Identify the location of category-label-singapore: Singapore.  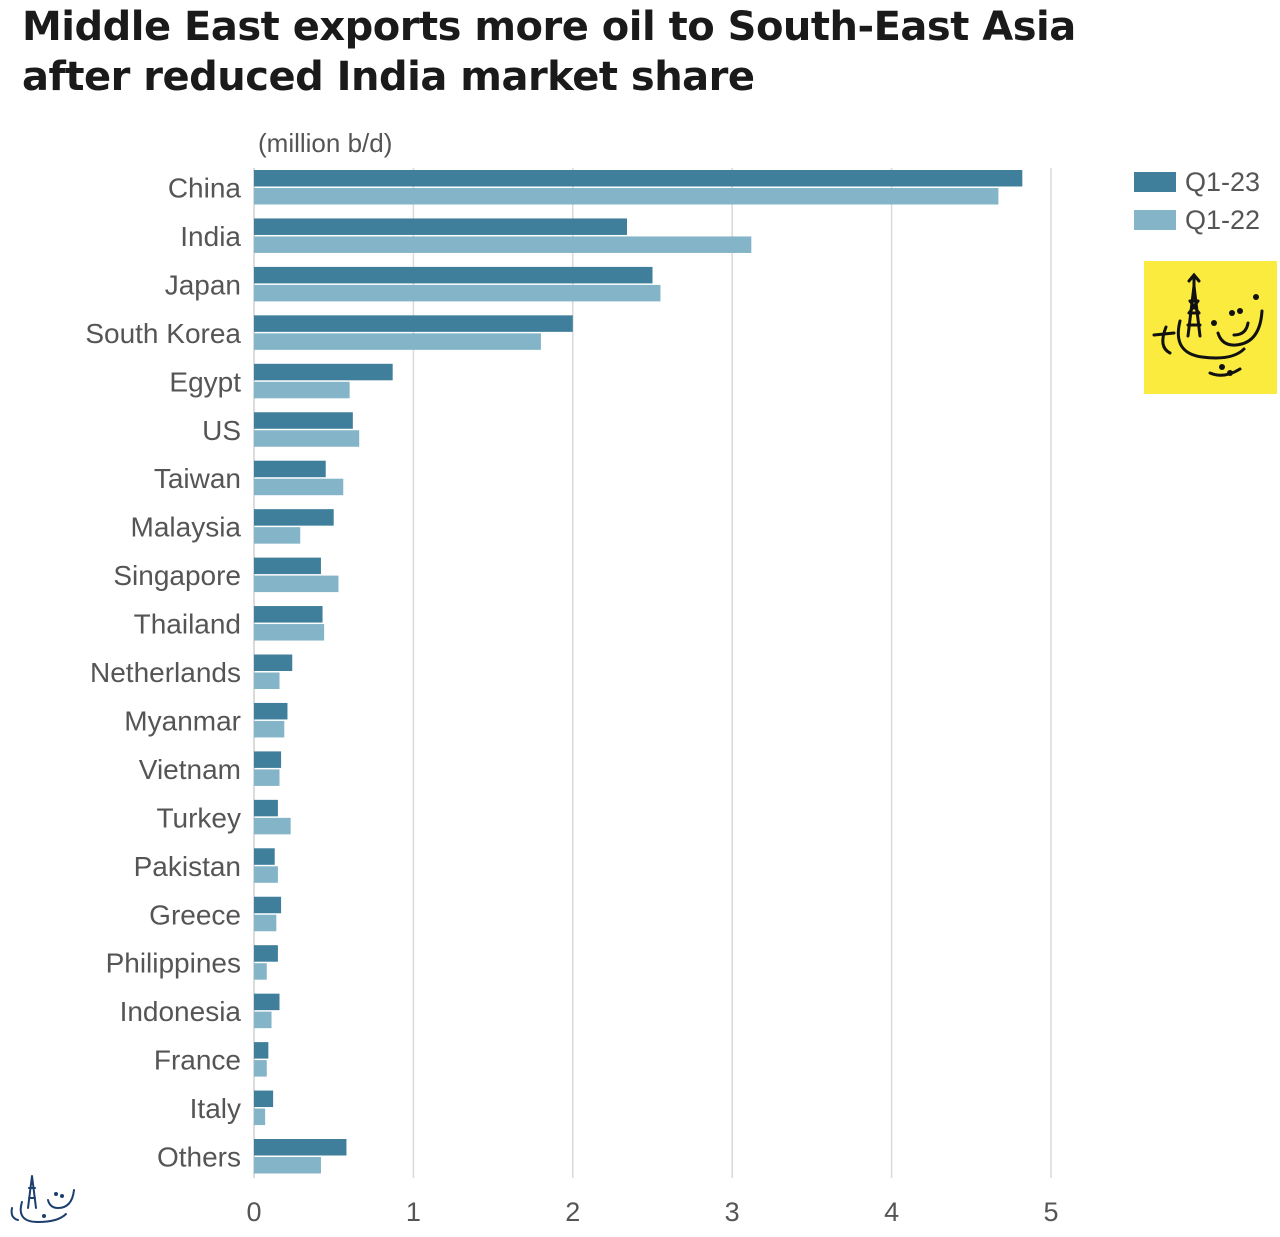
(177, 575).